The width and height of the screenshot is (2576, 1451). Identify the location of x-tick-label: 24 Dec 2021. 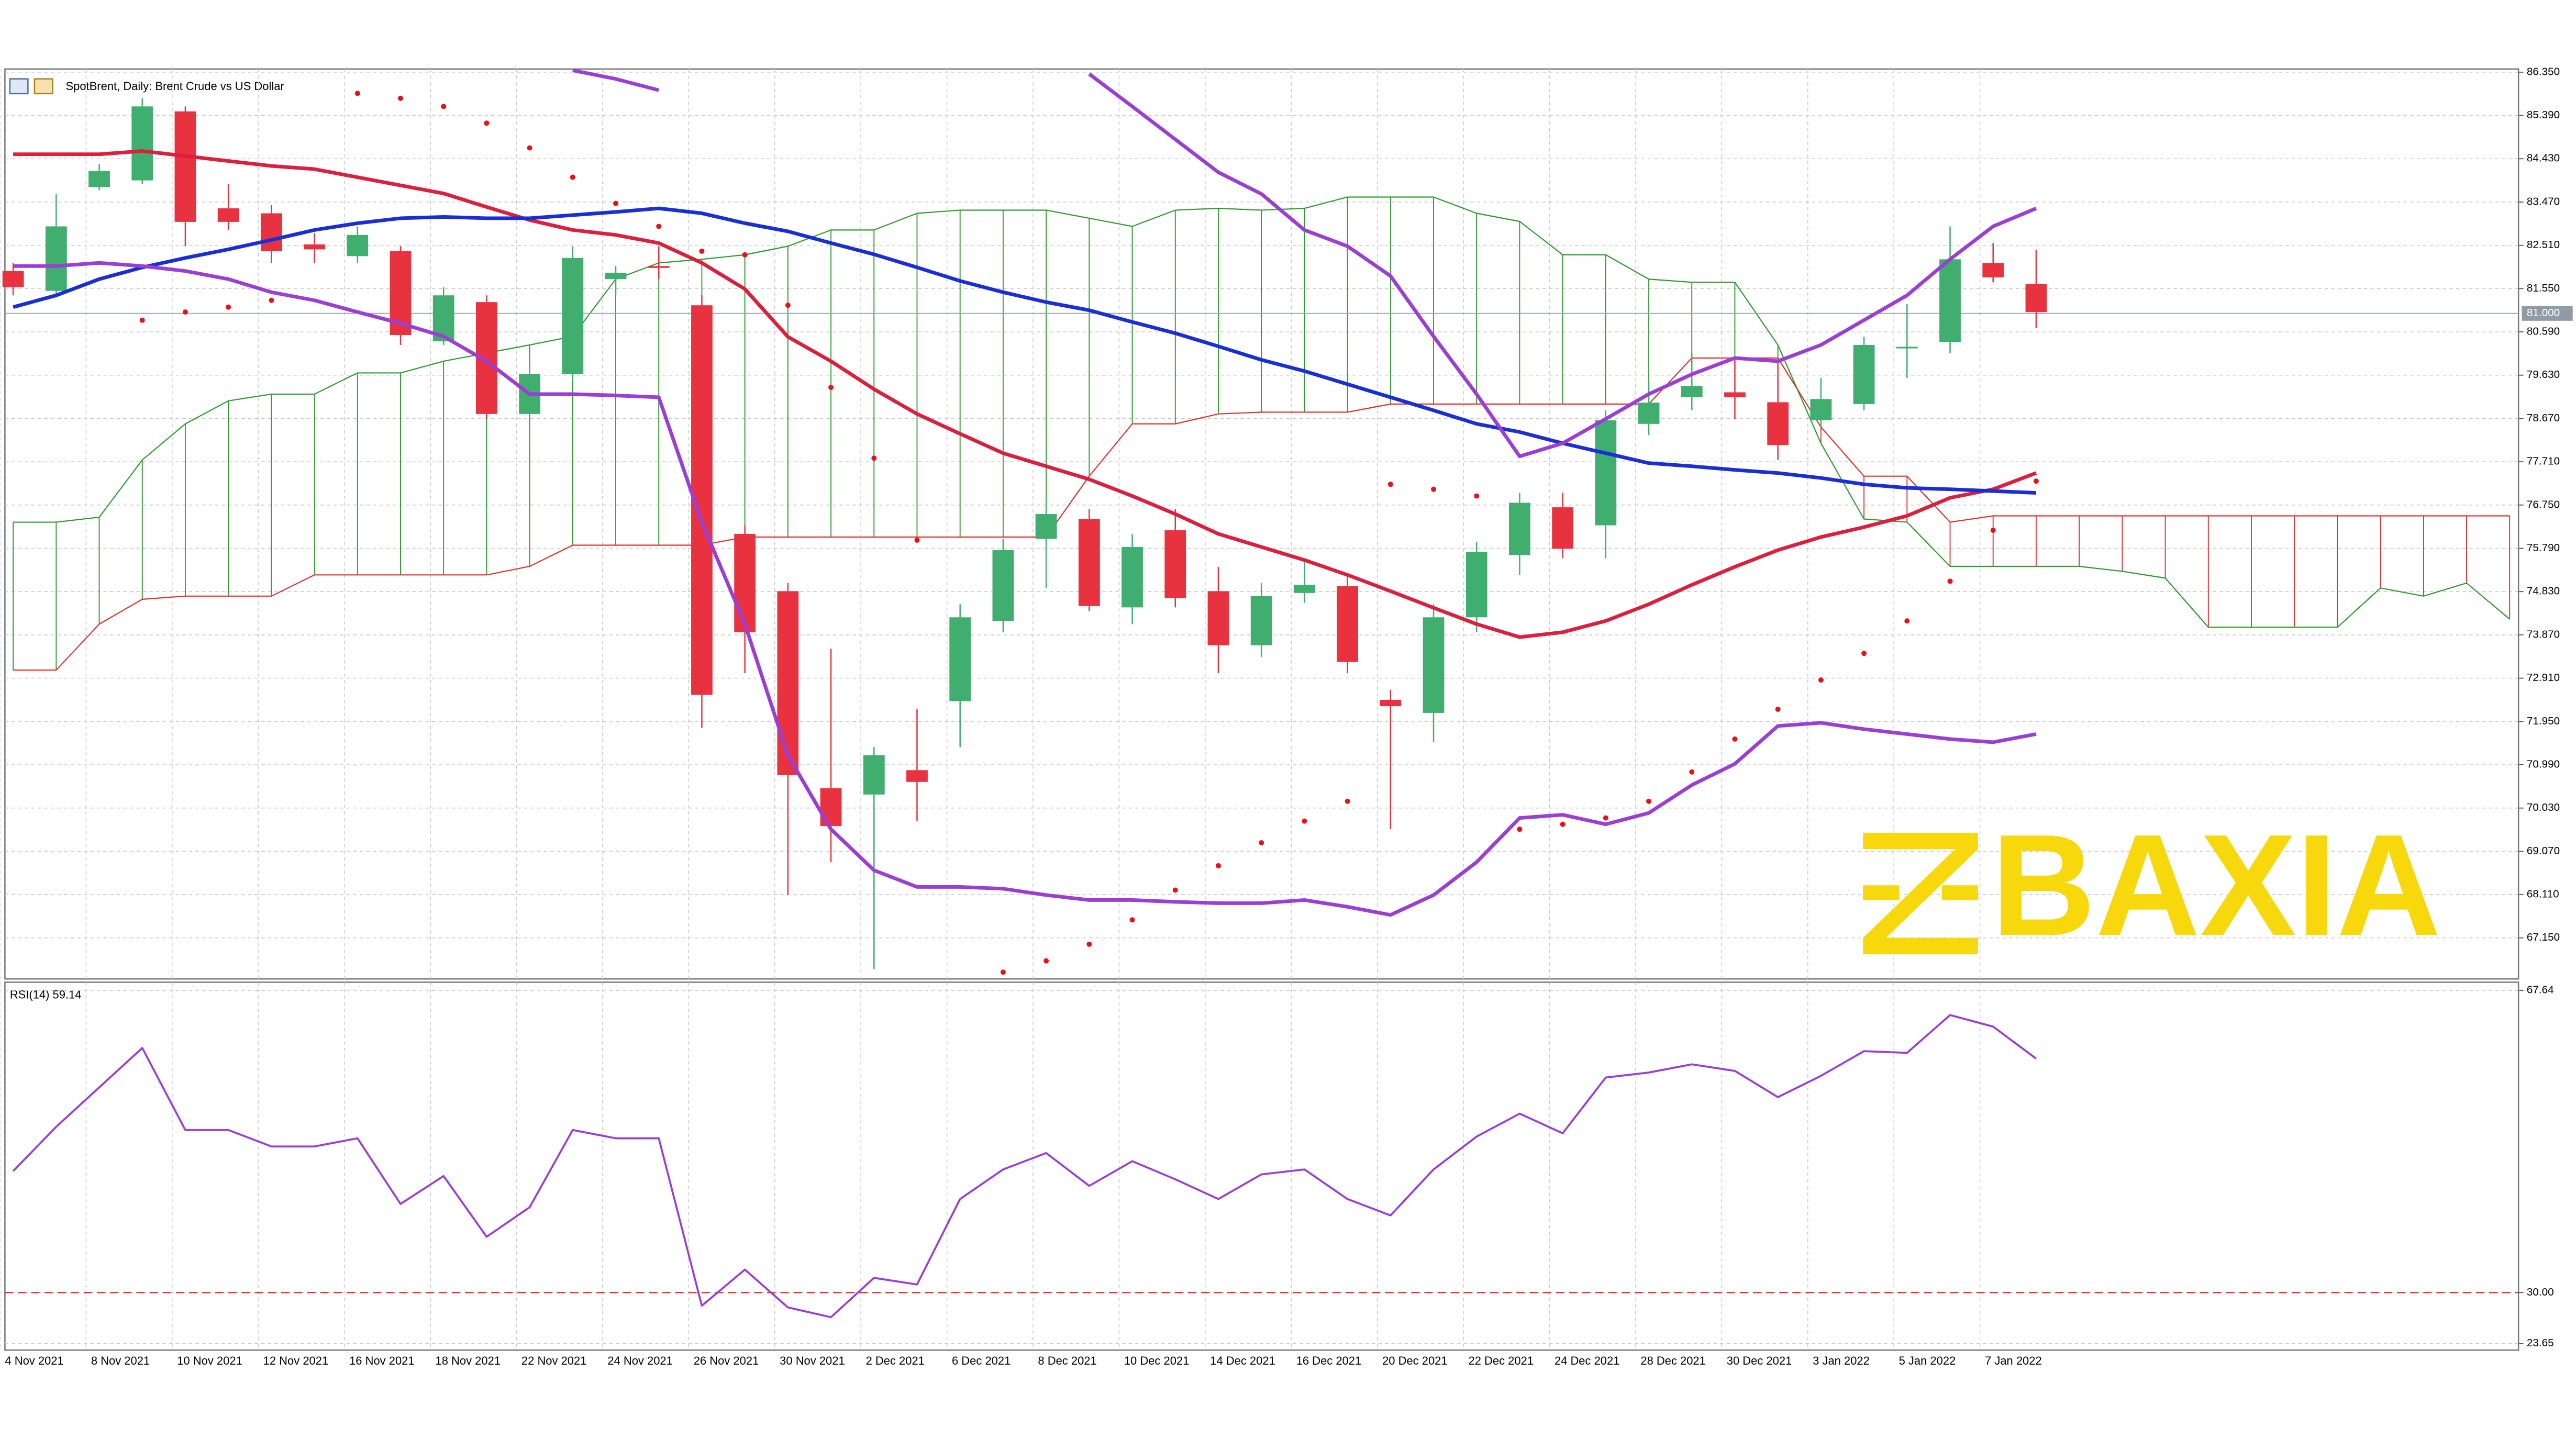
(1587, 1361).